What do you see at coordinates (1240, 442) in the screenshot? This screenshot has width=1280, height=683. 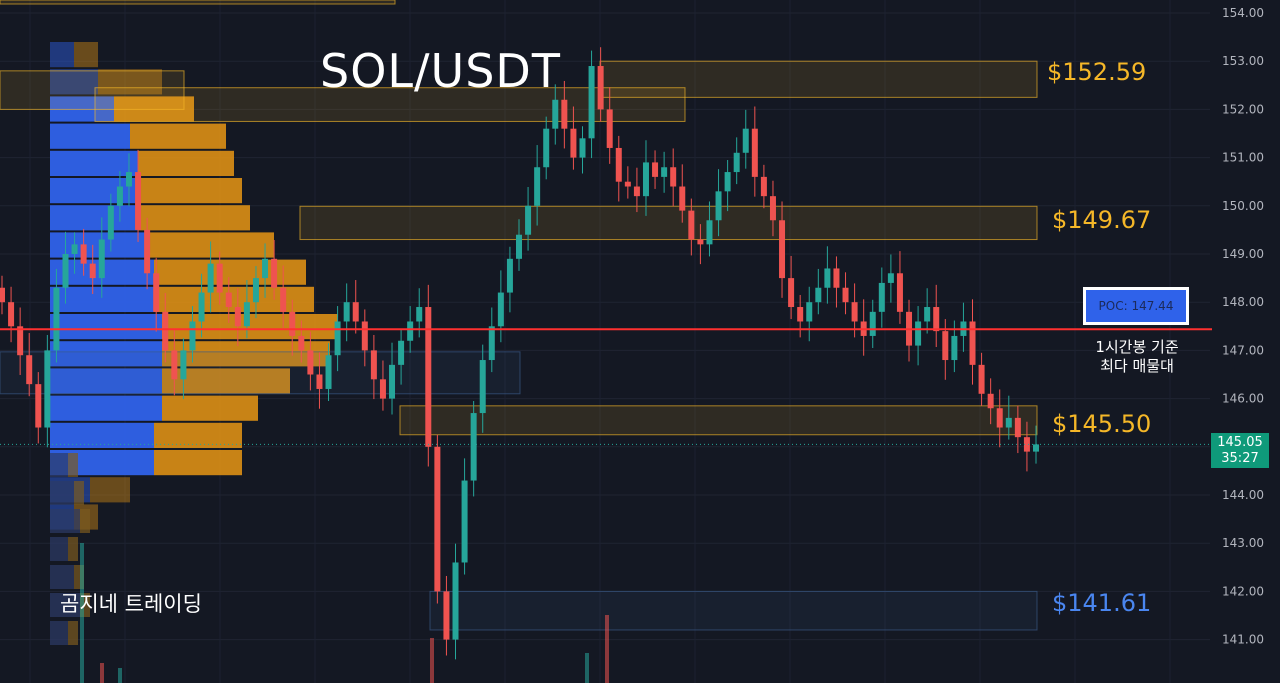 I see `current-price-value: 145.05` at bounding box center [1240, 442].